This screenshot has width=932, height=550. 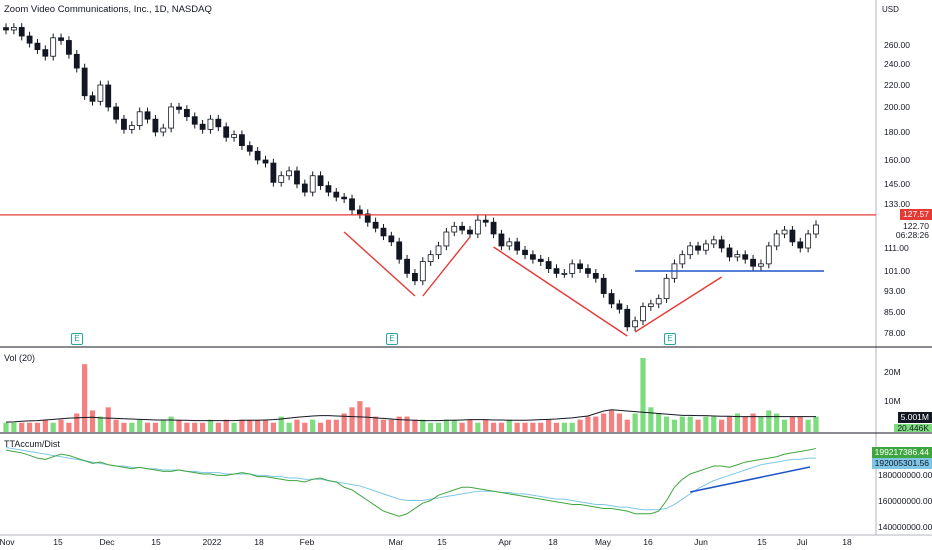 What do you see at coordinates (897, 160) in the screenshot?
I see `price-tick-label: 160.00` at bounding box center [897, 160].